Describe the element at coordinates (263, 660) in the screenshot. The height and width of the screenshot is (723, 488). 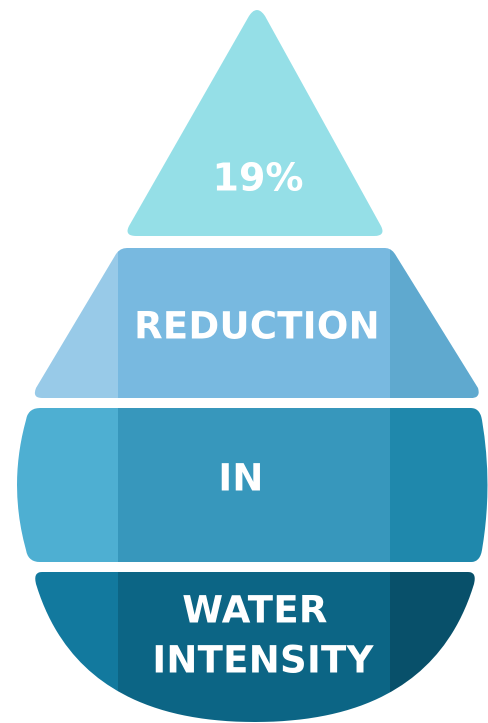
I see `segment-intensity-label: INTENSITY` at that location.